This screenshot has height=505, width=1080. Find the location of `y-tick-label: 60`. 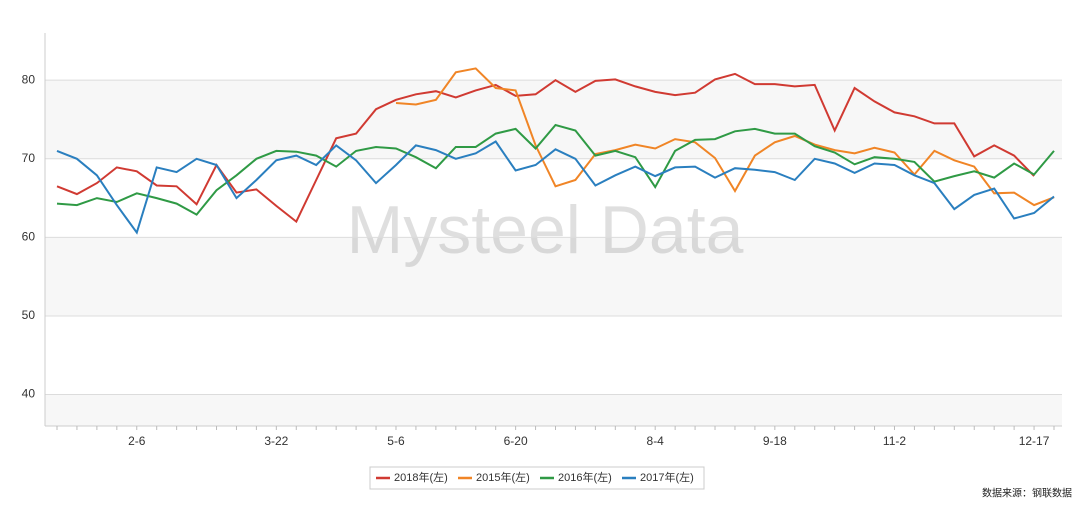

y-tick-label: 60 is located at coordinates (29, 237).